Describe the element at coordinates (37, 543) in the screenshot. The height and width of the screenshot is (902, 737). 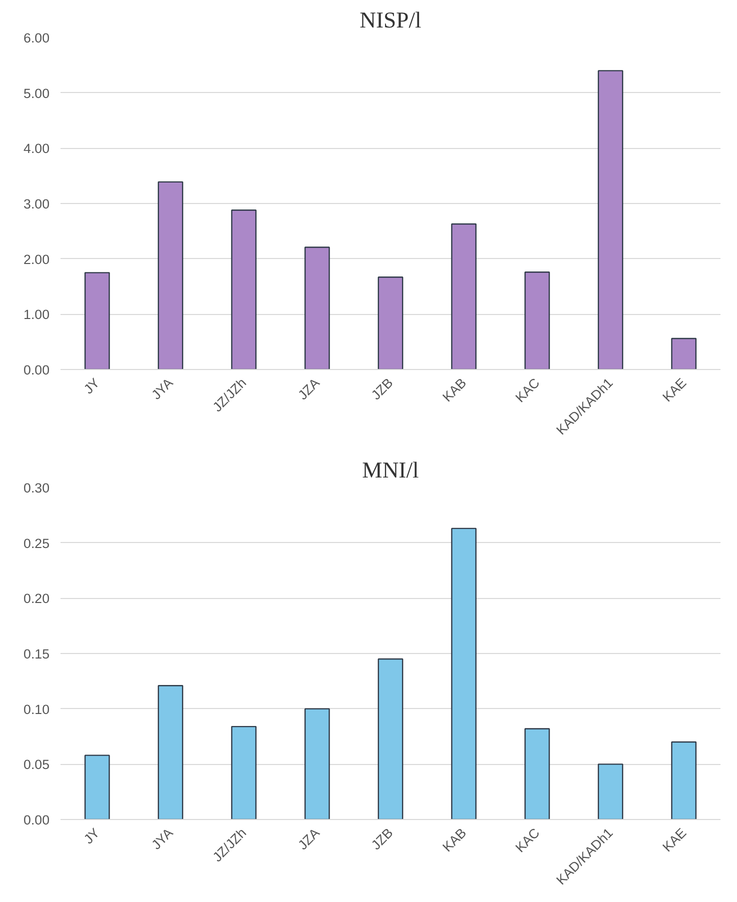
I see `y-tick-label: 0.25` at that location.